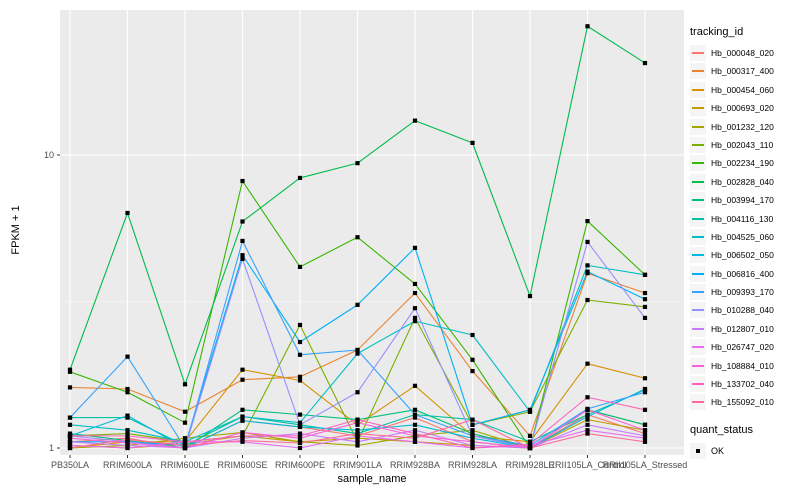 This screenshot has height=500, width=800. Describe the element at coordinates (742, 384) in the screenshot. I see `legend-item-label: Hb_133702_040` at that location.